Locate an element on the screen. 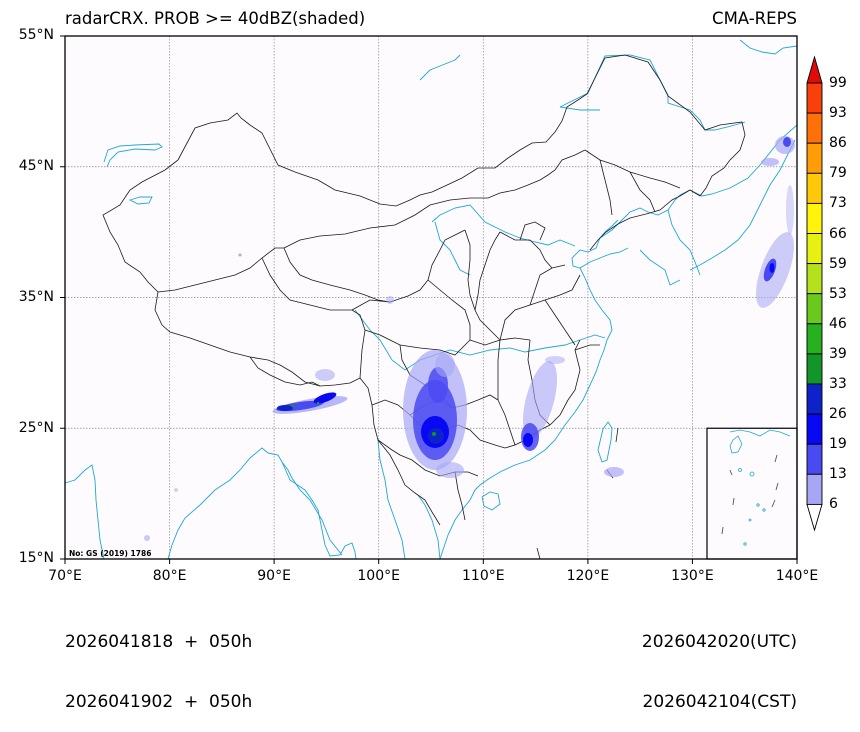  colorbar-label-13: 13 is located at coordinates (838, 474).